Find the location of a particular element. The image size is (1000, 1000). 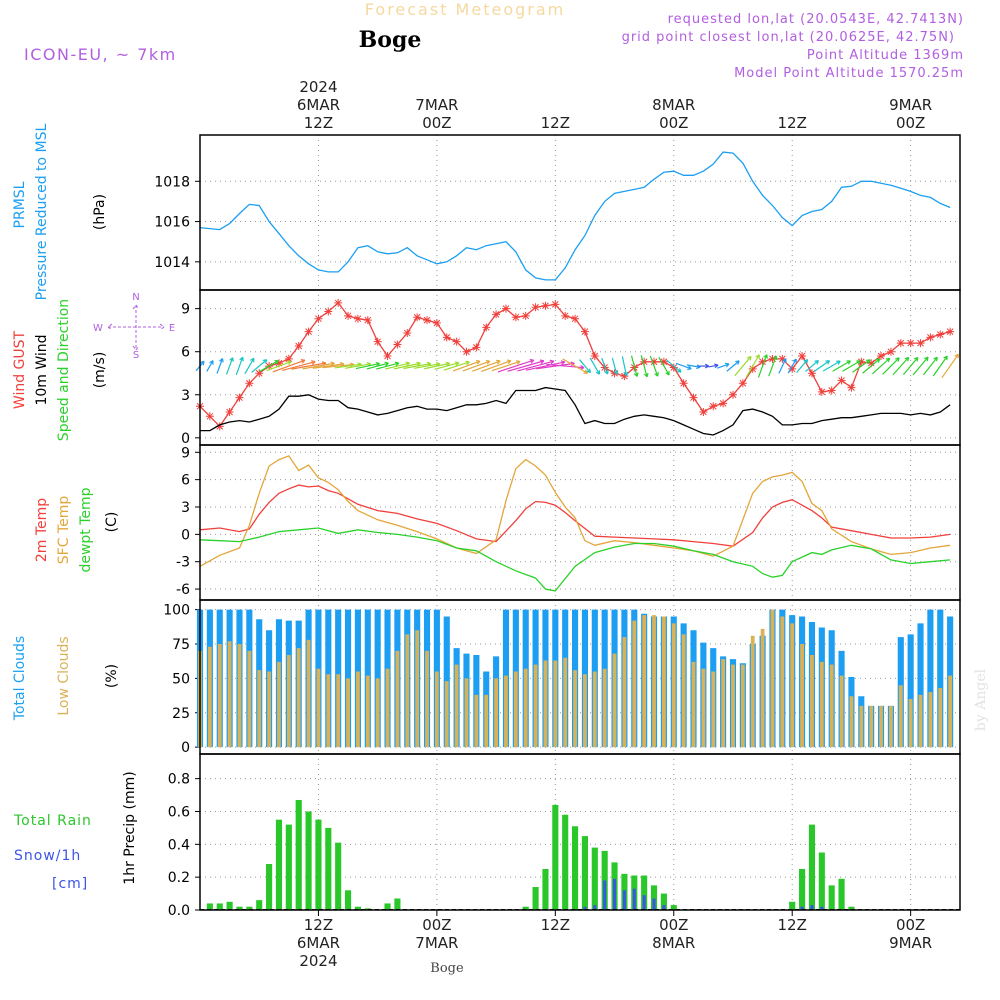

panel-clouds is located at coordinates (578, 677).